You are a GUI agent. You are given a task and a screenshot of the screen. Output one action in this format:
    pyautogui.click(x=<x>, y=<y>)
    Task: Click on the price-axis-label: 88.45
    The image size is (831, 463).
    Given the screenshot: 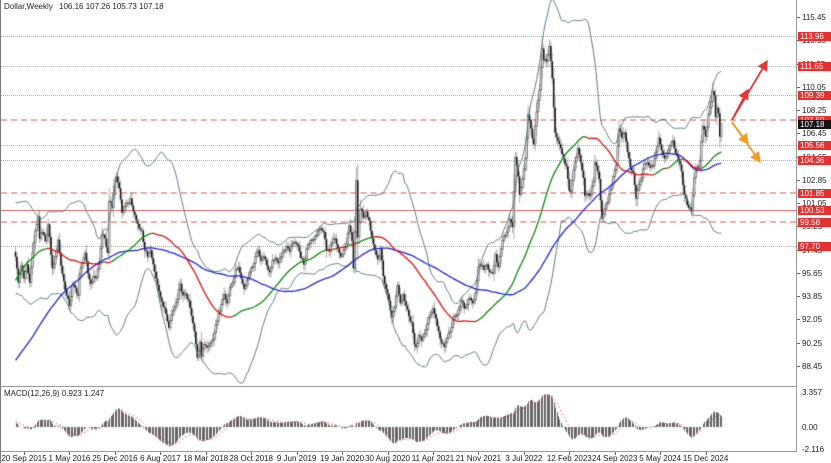 What is the action you would take?
    pyautogui.click(x=812, y=366)
    